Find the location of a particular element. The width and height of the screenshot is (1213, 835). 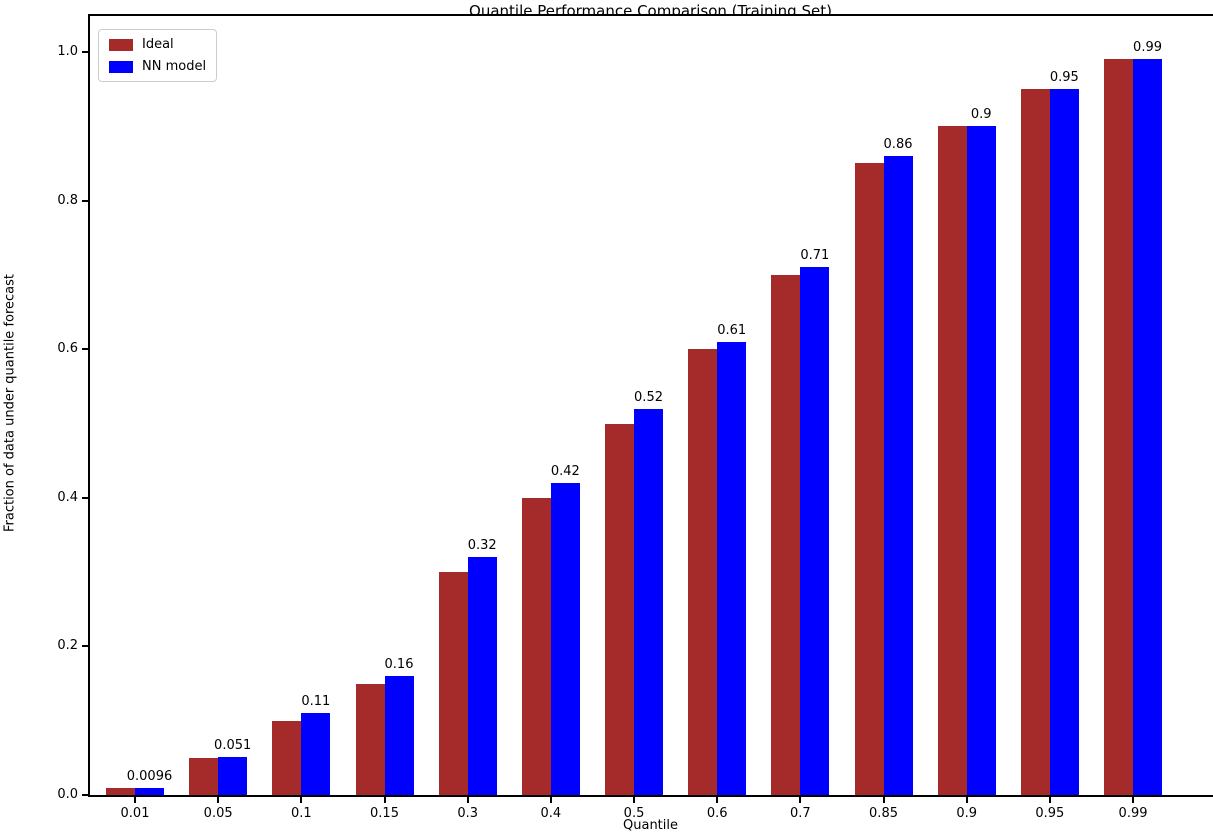

x-tick-label: 0.85 is located at coordinates (883, 813).